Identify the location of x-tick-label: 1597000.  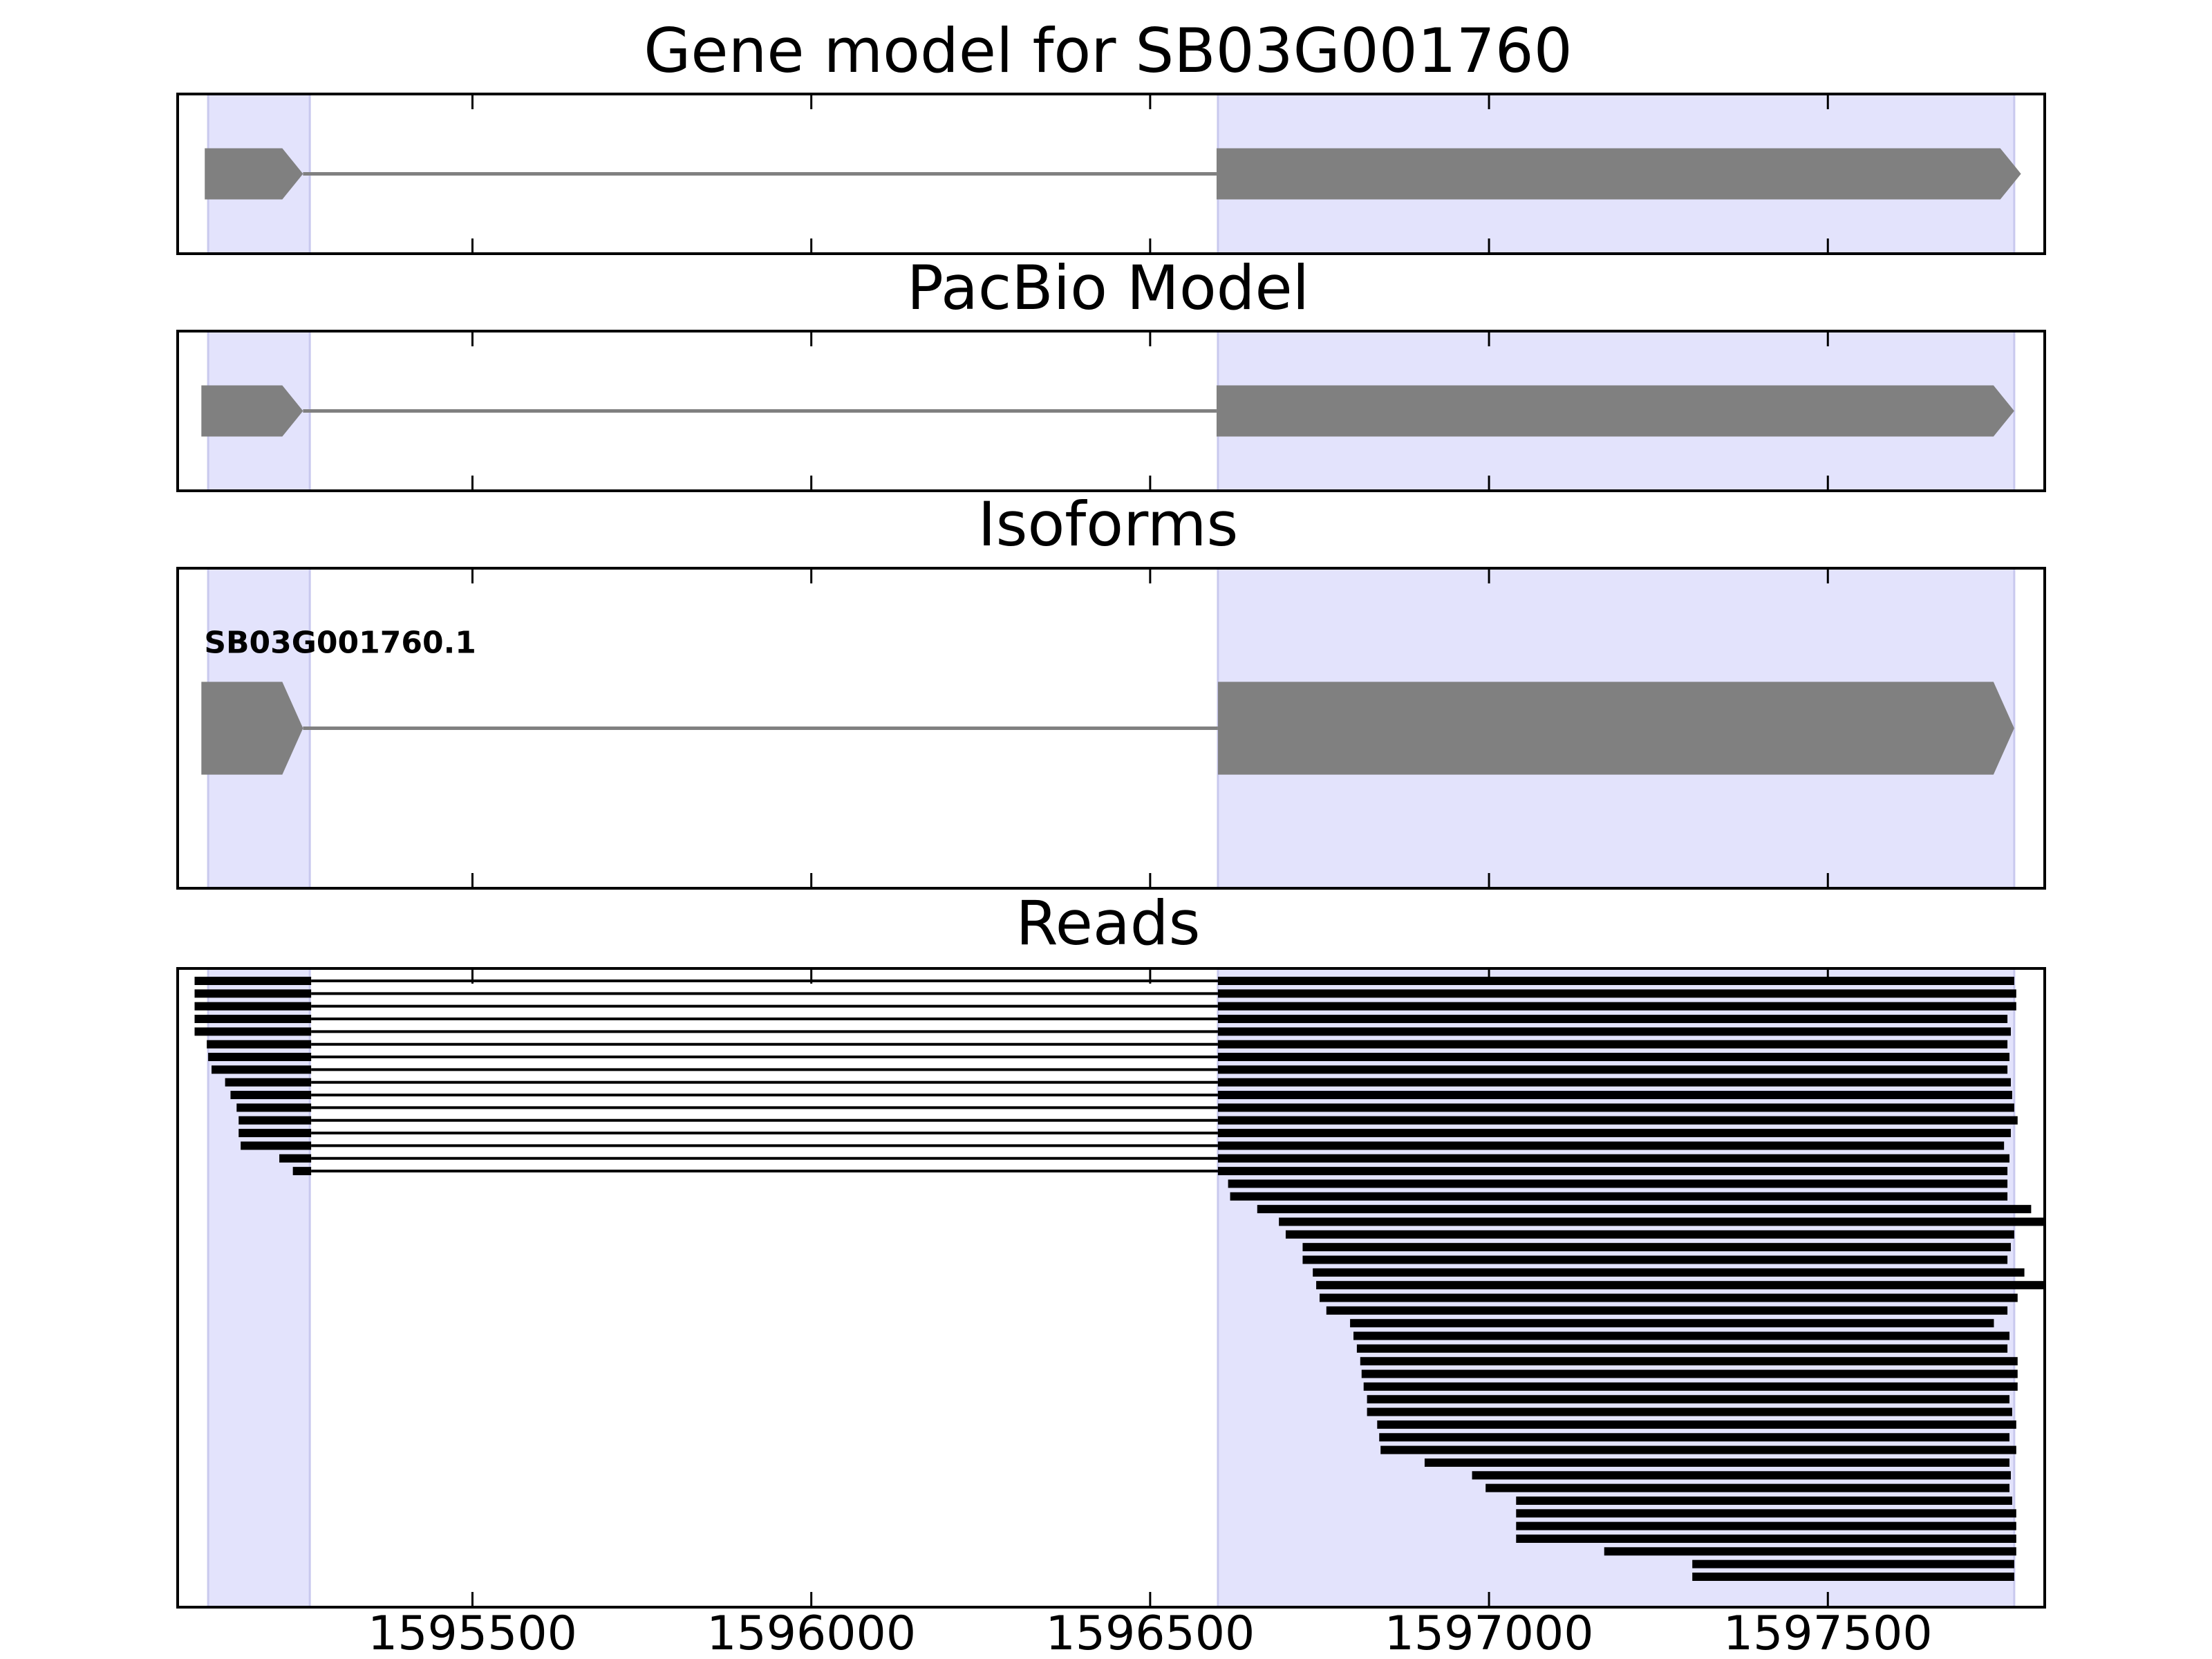
(1489, 1633).